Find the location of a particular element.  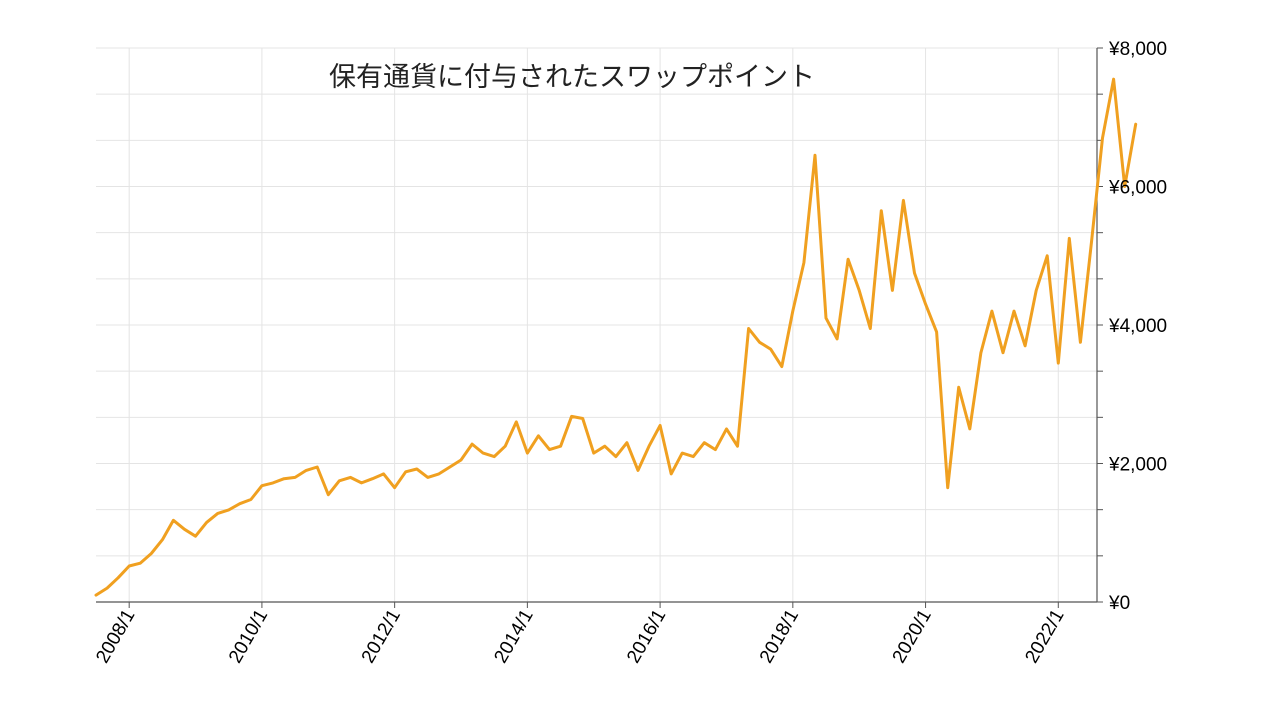

y-tick-label: ¥6,000 is located at coordinates (1137, 188).